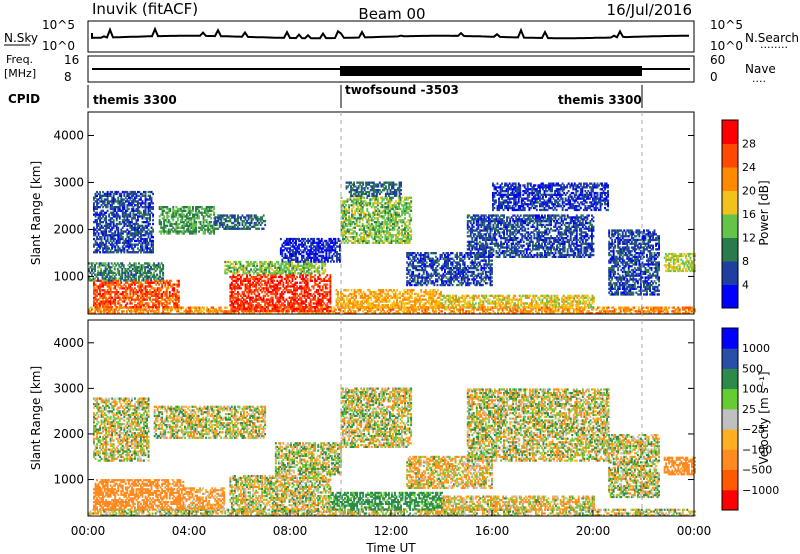 The width and height of the screenshot is (800, 554). I want to click on cpid-segment-label: themis 3300, so click(600, 100).